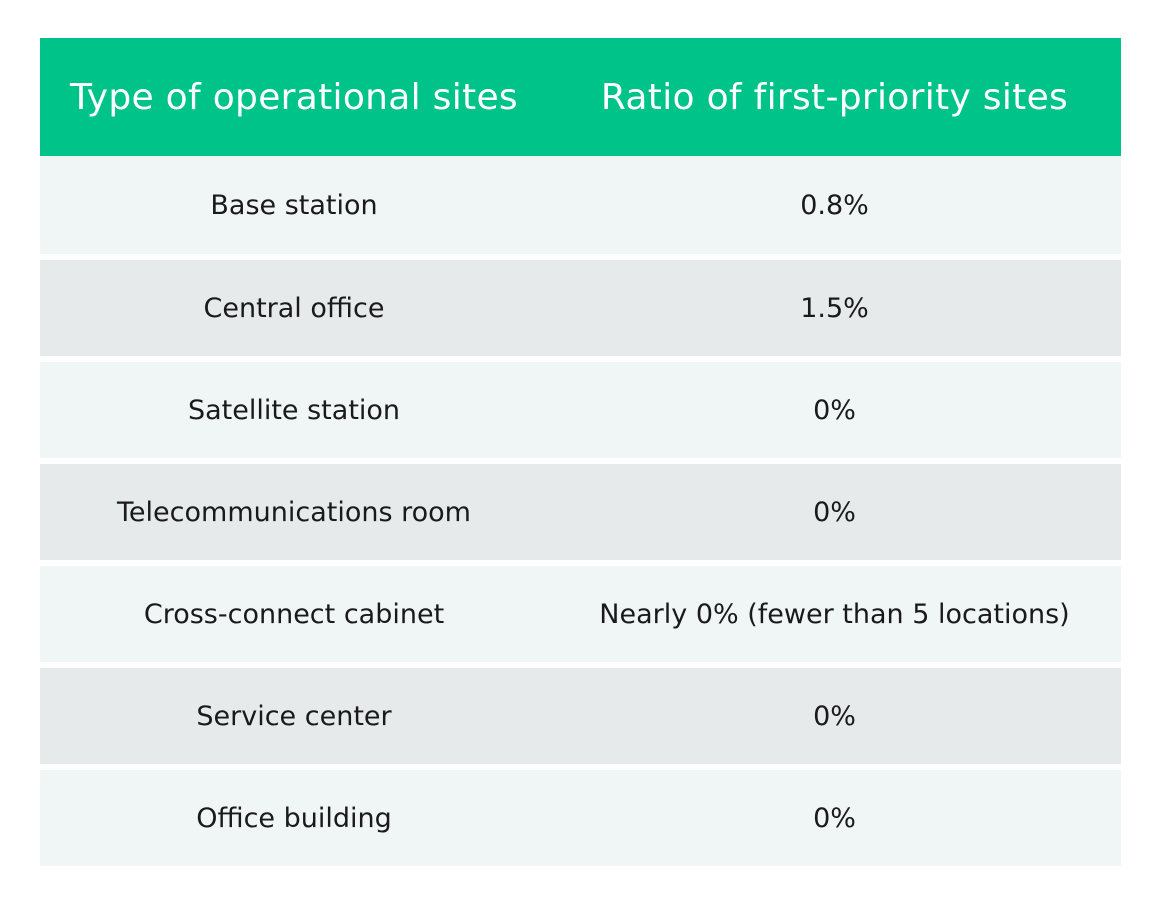 This screenshot has width=1164, height=908. What do you see at coordinates (580, 205) in the screenshot?
I see `table-row: Base station 0.8%` at bounding box center [580, 205].